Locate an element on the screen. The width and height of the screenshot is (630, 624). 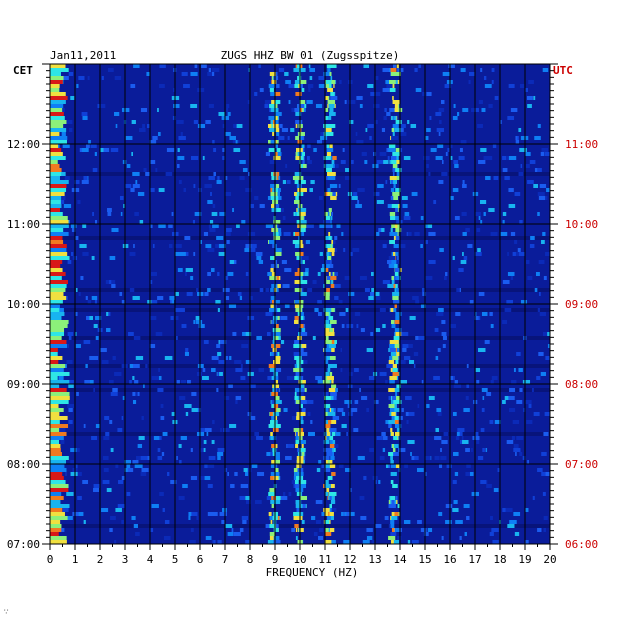
x-tick-label: 12 is located at coordinates (349, 559).